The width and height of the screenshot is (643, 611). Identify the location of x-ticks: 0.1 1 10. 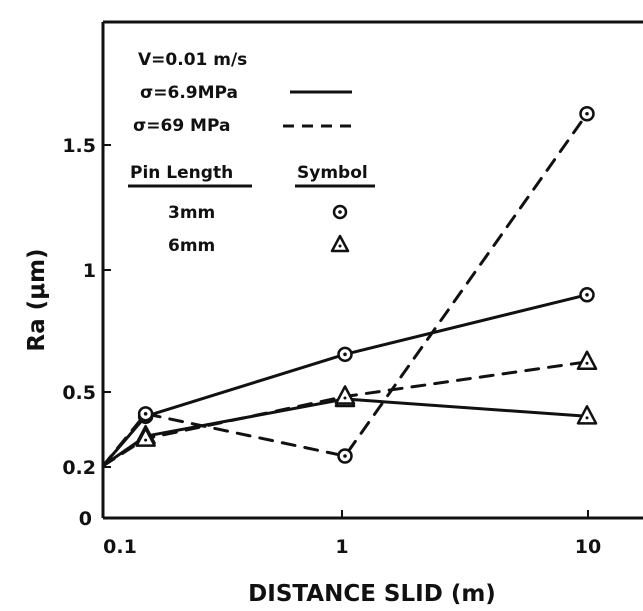
(351, 534).